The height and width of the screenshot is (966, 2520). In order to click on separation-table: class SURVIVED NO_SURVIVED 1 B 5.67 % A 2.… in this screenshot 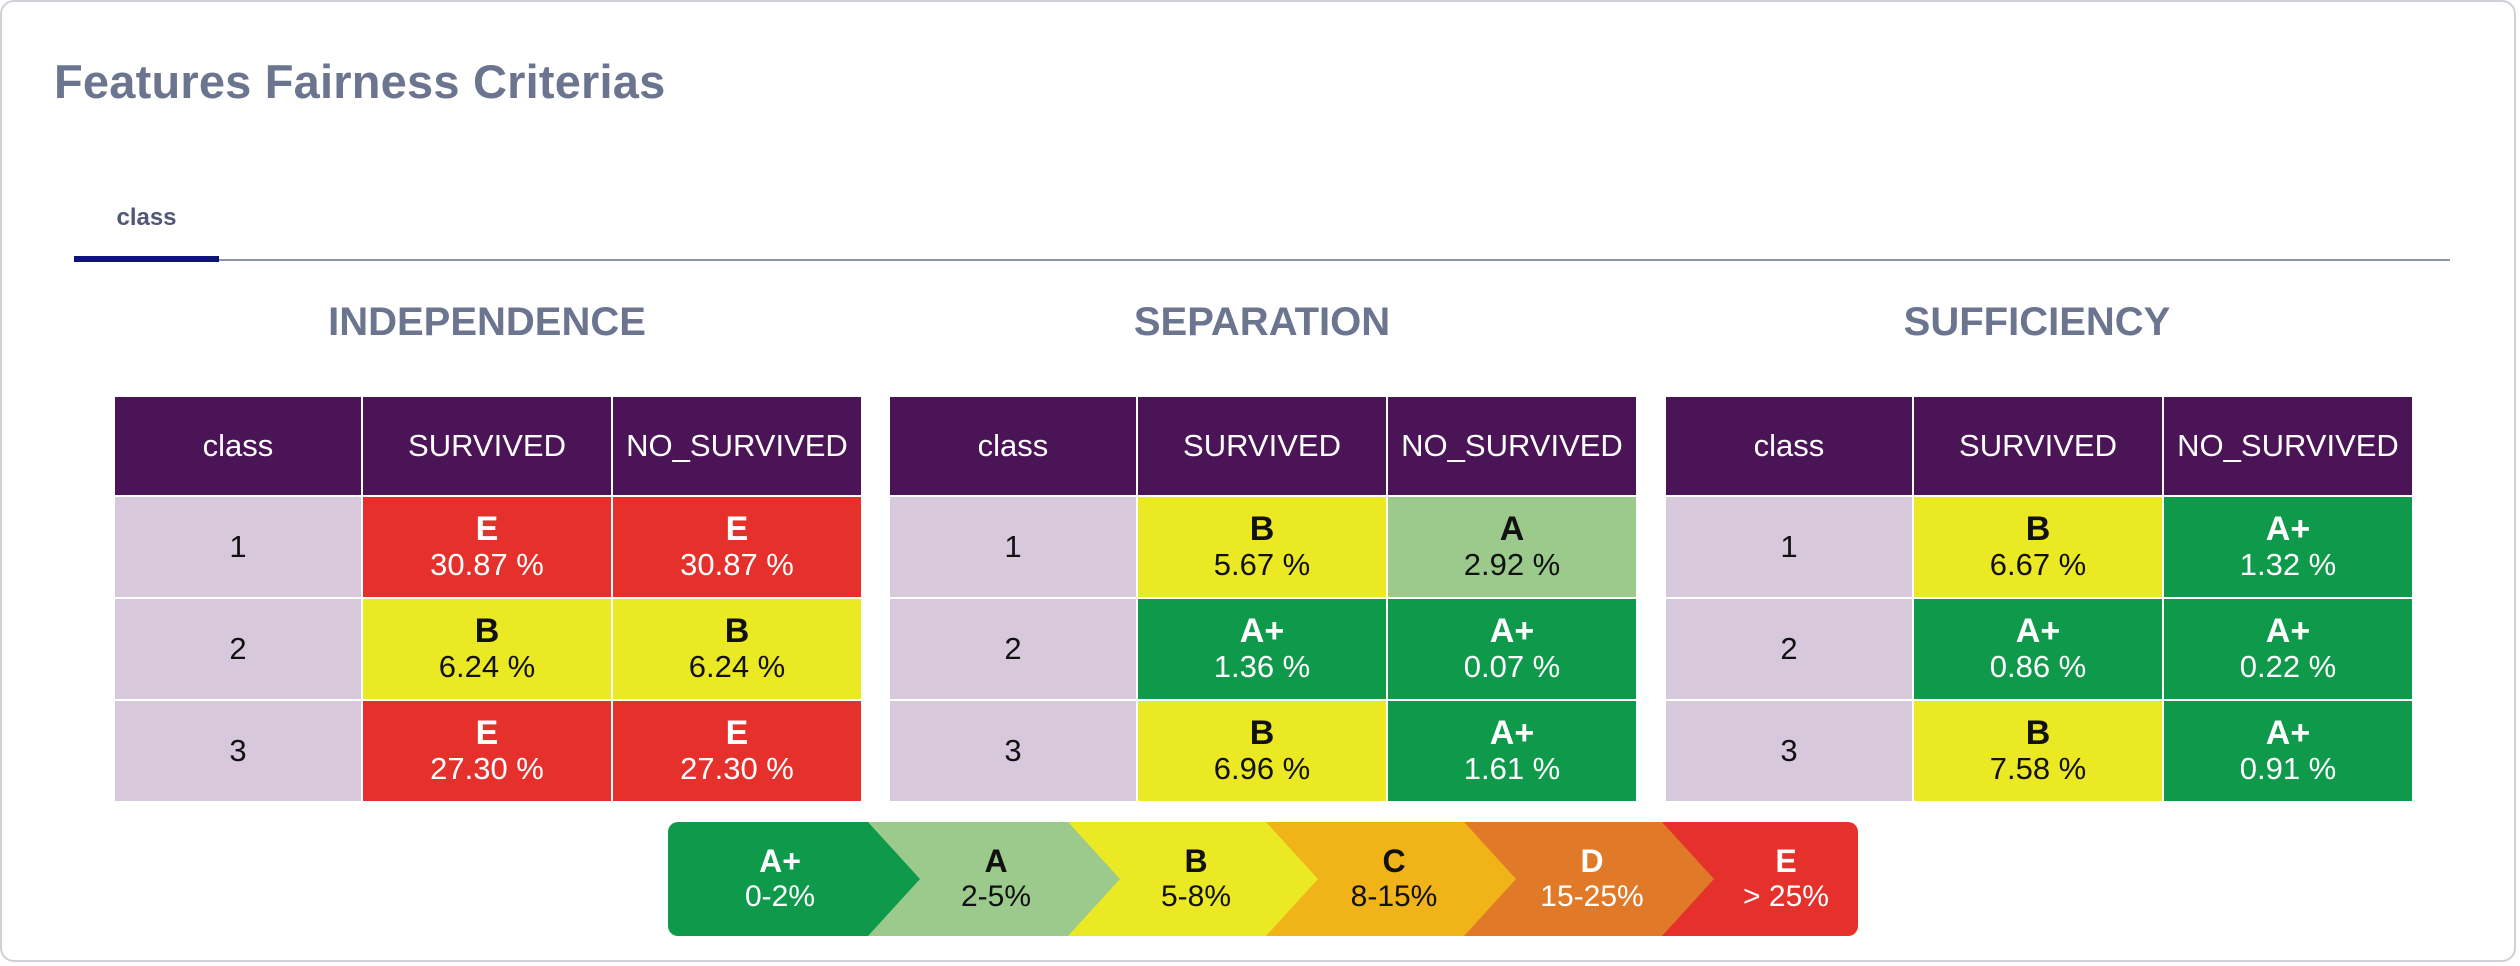, I will do `click(1263, 599)`.